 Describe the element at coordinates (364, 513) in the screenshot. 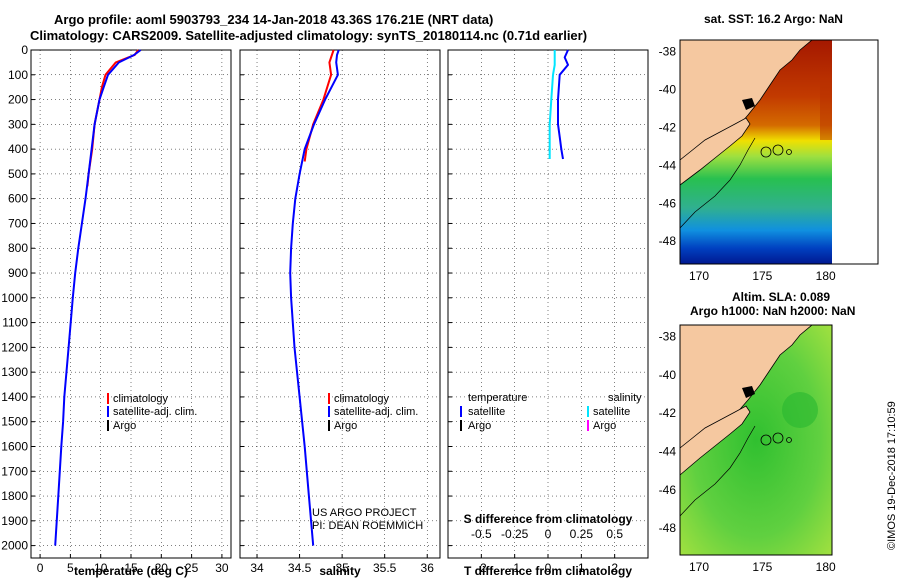

I see `credit-project: US ARGO PROJECT` at that location.